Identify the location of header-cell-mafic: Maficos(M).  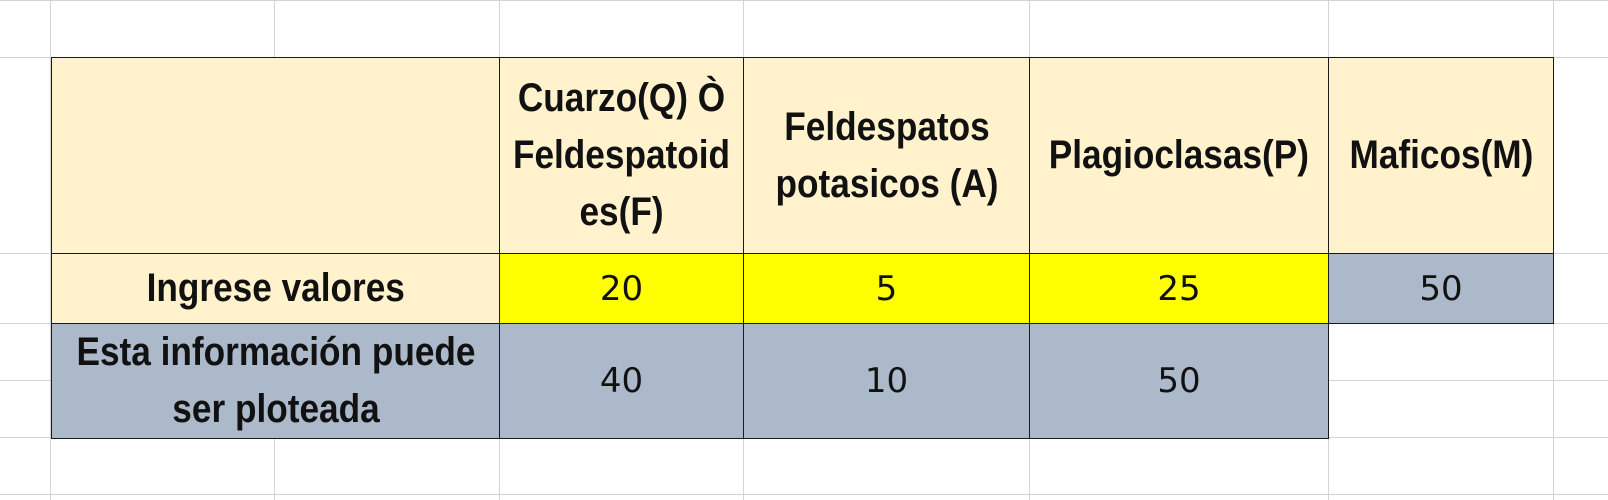
(1441, 155).